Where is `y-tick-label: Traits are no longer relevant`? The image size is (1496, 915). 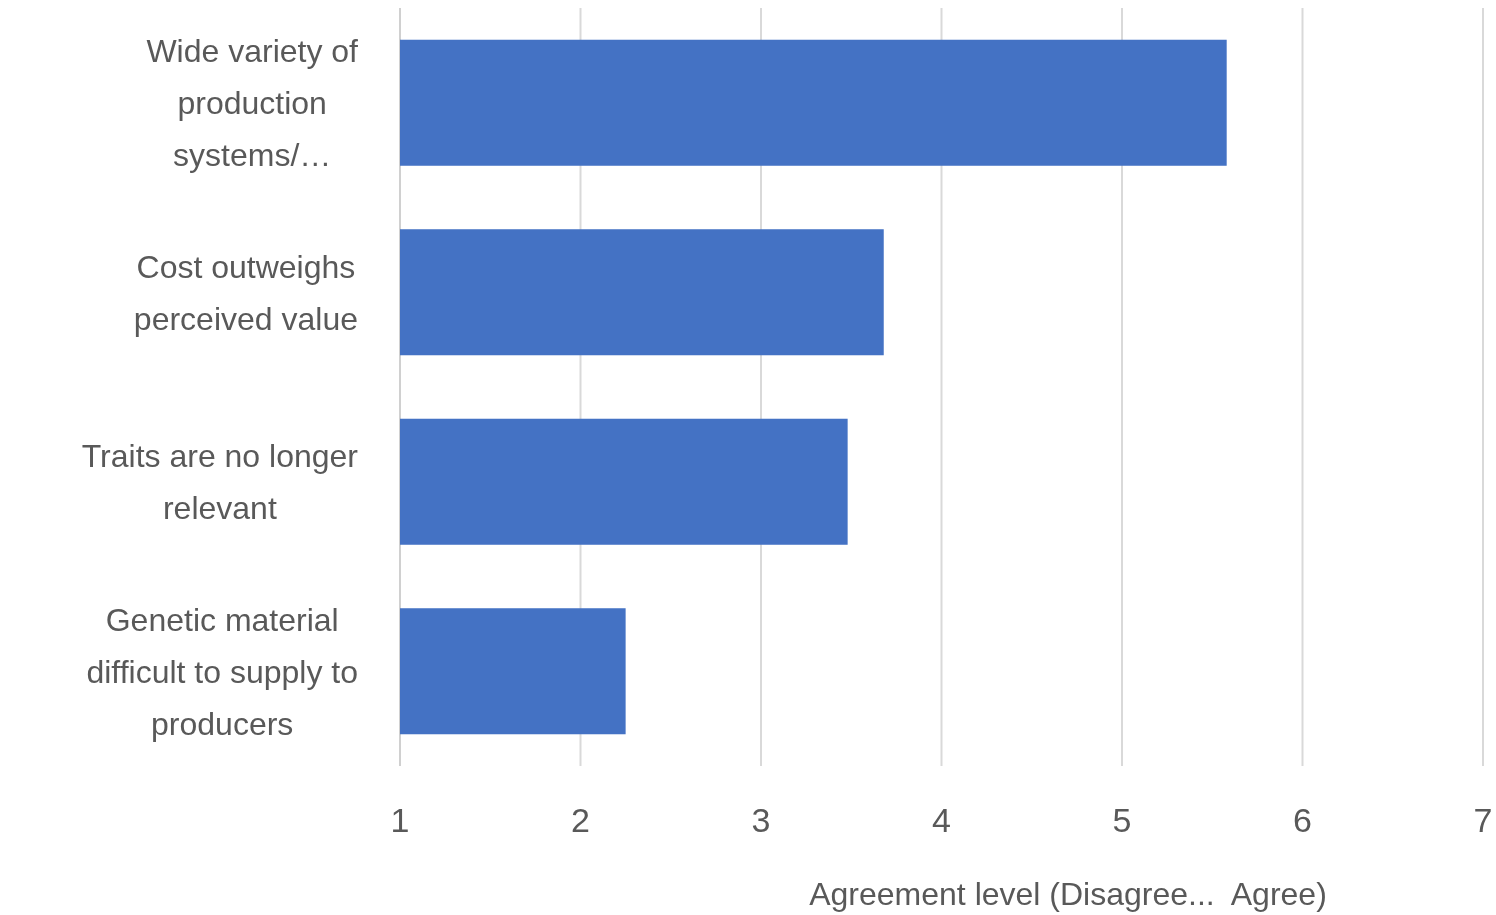
y-tick-label: Traits are no longer relevant is located at coordinates (220, 482).